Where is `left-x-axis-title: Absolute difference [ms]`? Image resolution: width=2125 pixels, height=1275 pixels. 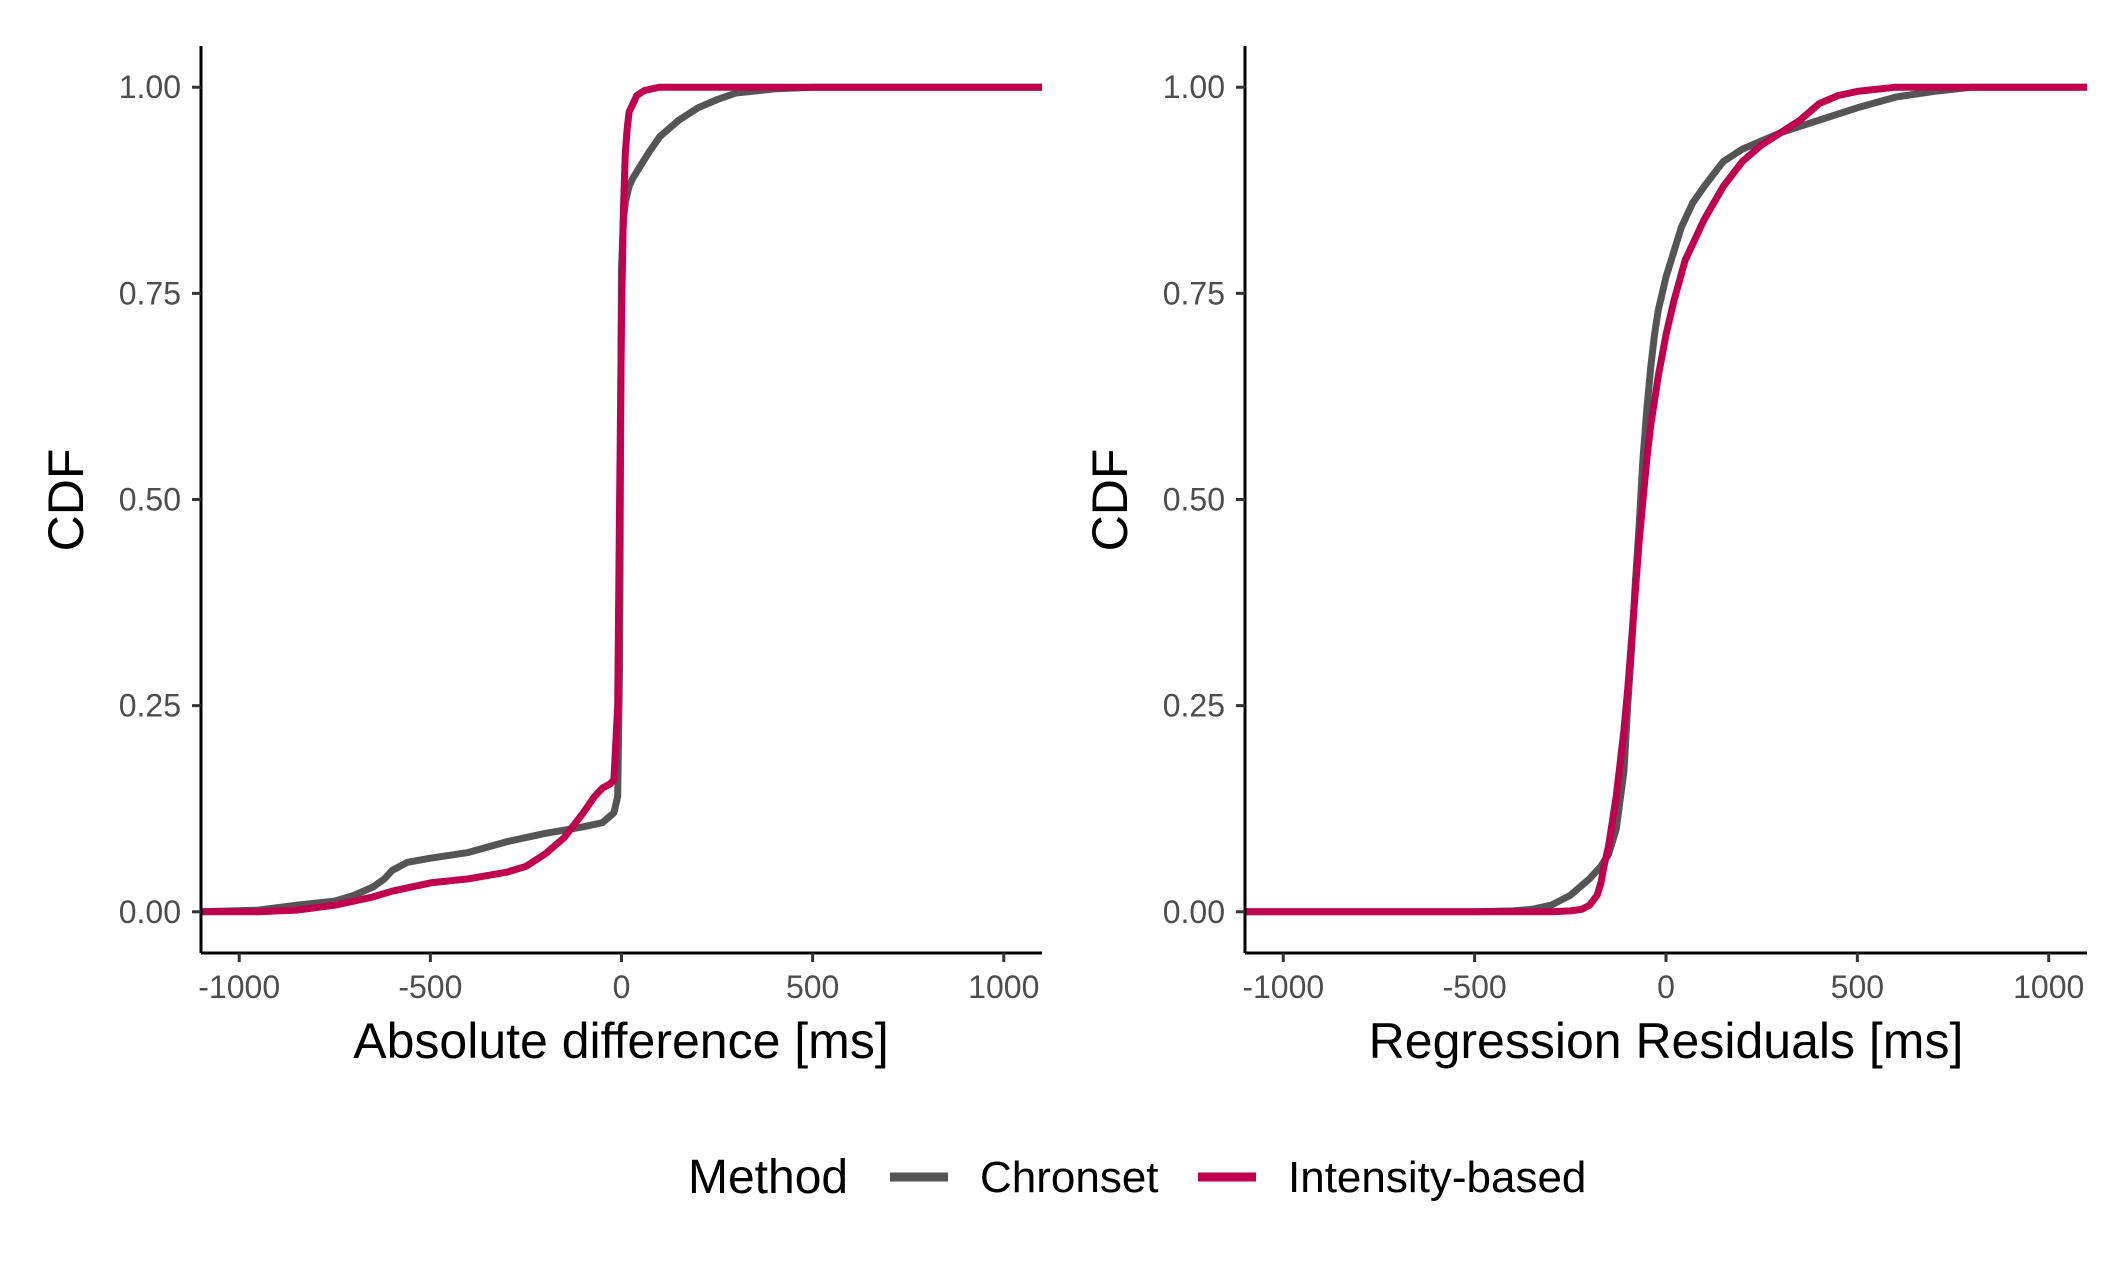 left-x-axis-title: Absolute difference [ms] is located at coordinates (620, 1041).